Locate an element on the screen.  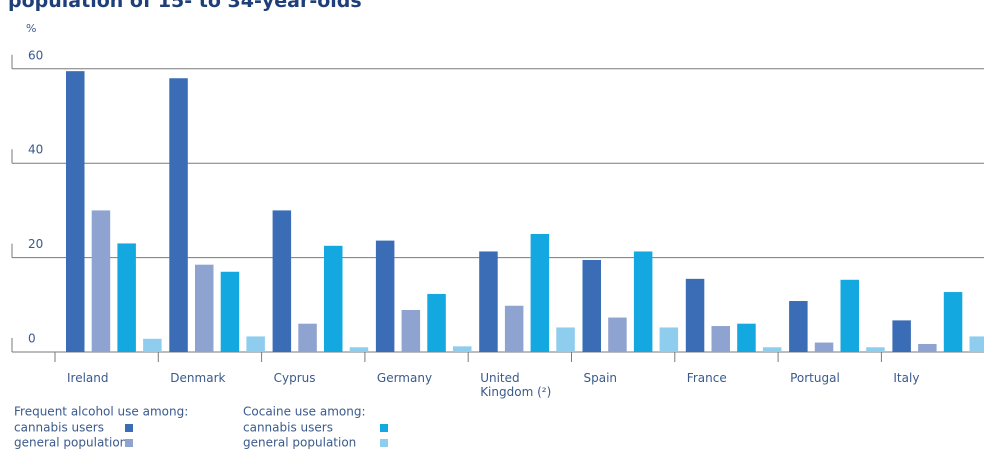
y-tick-label: 0 is located at coordinates (32, 339).